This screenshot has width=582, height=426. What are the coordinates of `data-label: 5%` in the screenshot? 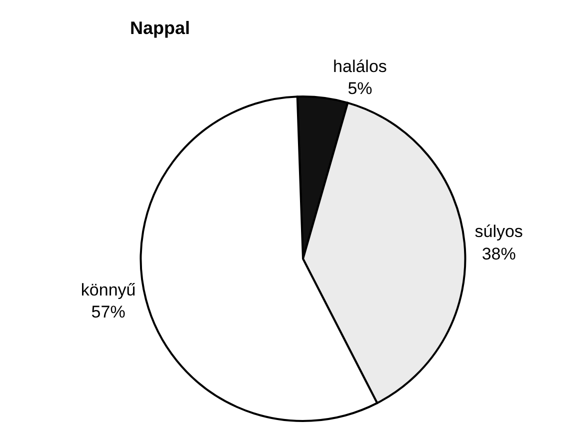 It's located at (360, 88).